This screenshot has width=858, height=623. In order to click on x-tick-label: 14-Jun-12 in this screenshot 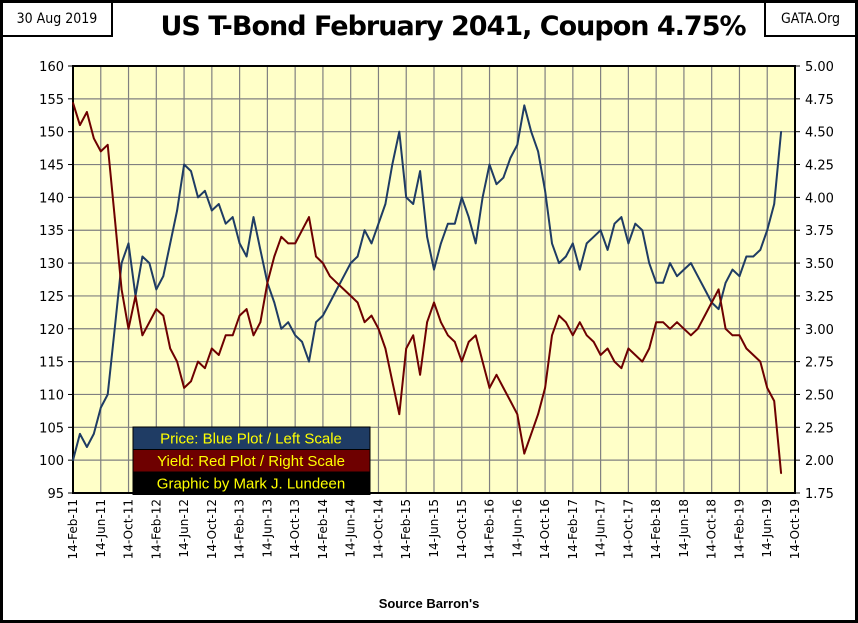, I will do `click(184, 528)`.